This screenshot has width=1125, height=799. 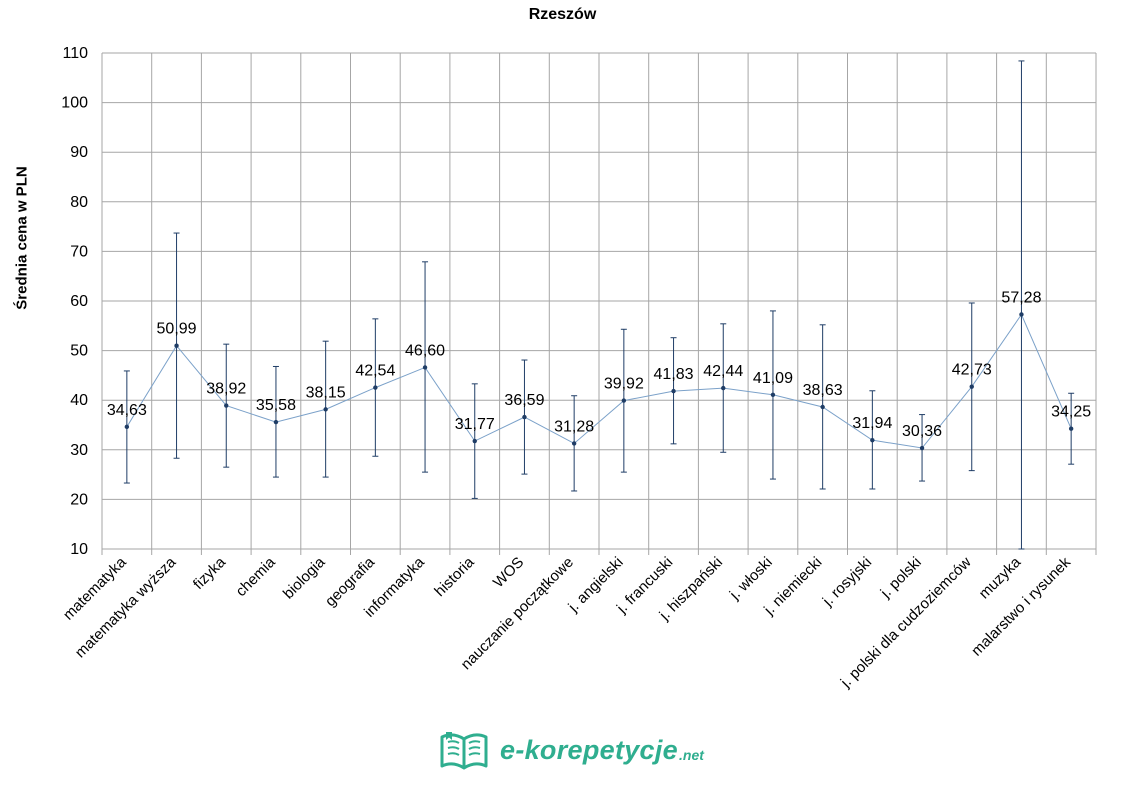 I want to click on y-tick-label: 100, so click(x=74, y=103).